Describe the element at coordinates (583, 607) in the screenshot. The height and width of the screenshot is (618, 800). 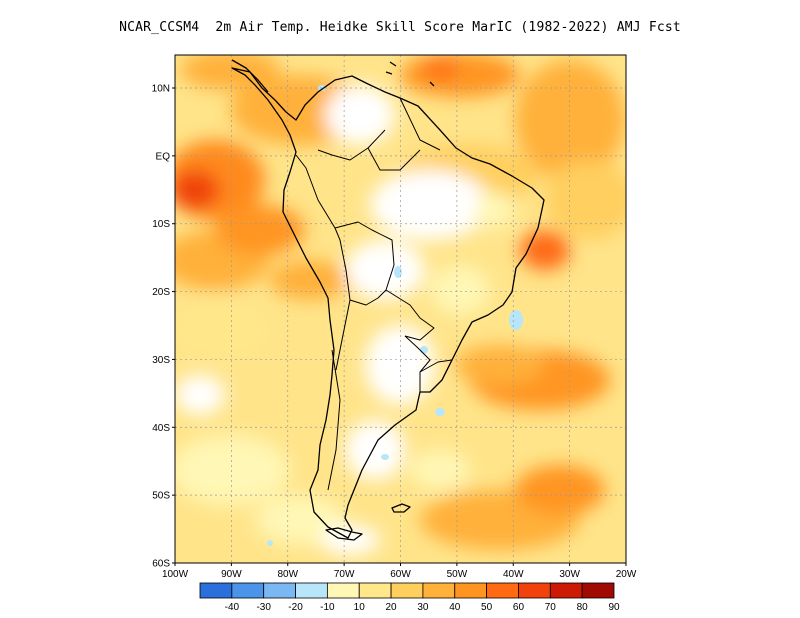
I see `colorbar-label: 80` at that location.